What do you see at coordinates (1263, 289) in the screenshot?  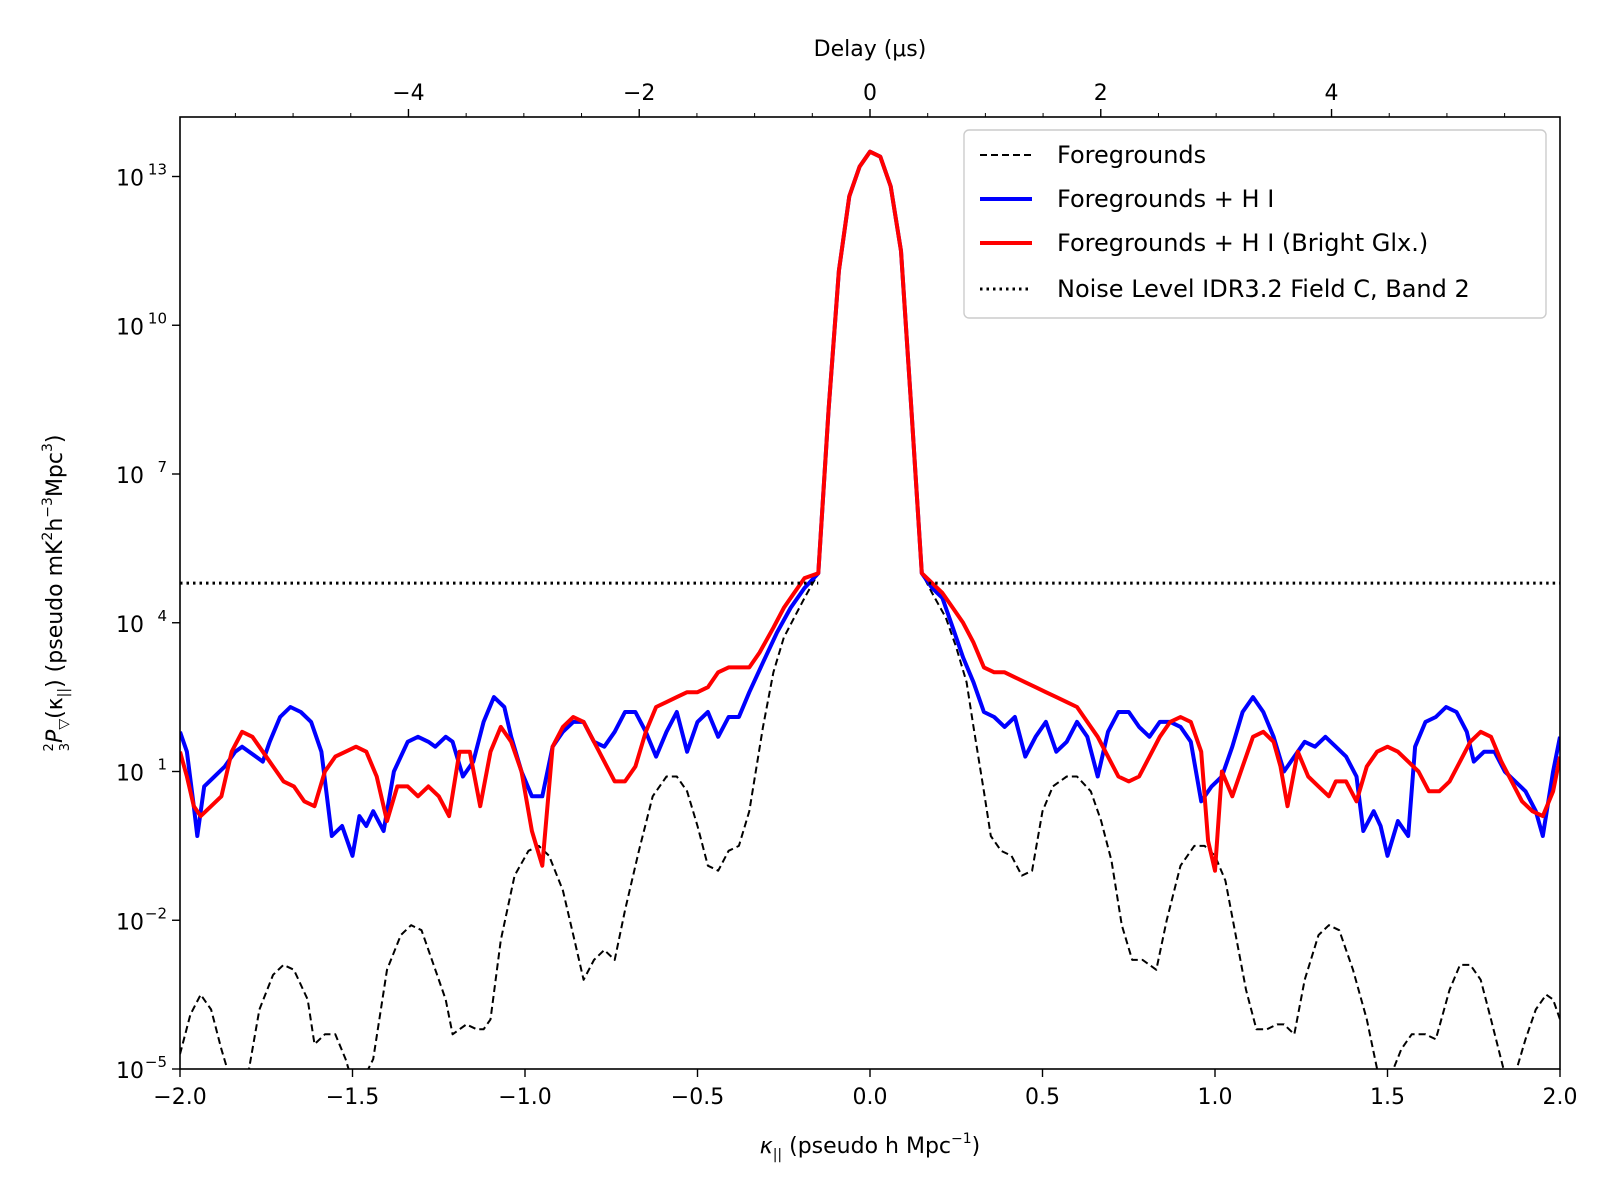 I see `legend-label-noise: Noise Level IDR3.2 Field C, Band 2` at bounding box center [1263, 289].